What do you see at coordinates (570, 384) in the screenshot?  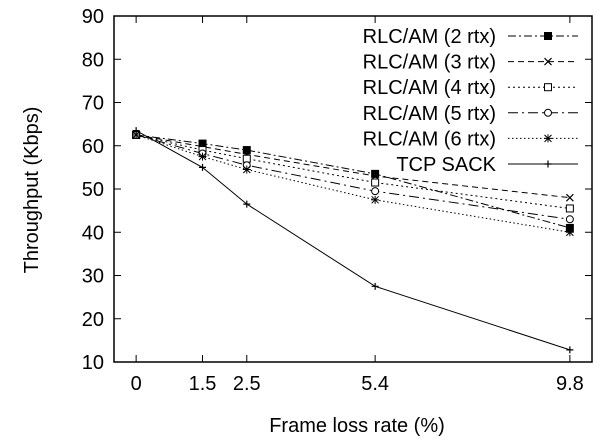 I see `x-tick-label: 9.8` at bounding box center [570, 384].